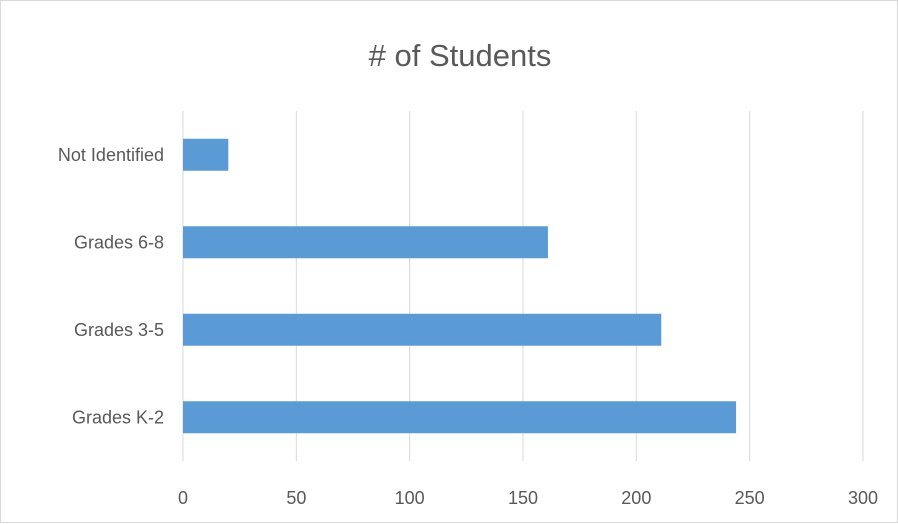  I want to click on x-tick-label: 200, so click(636, 498).